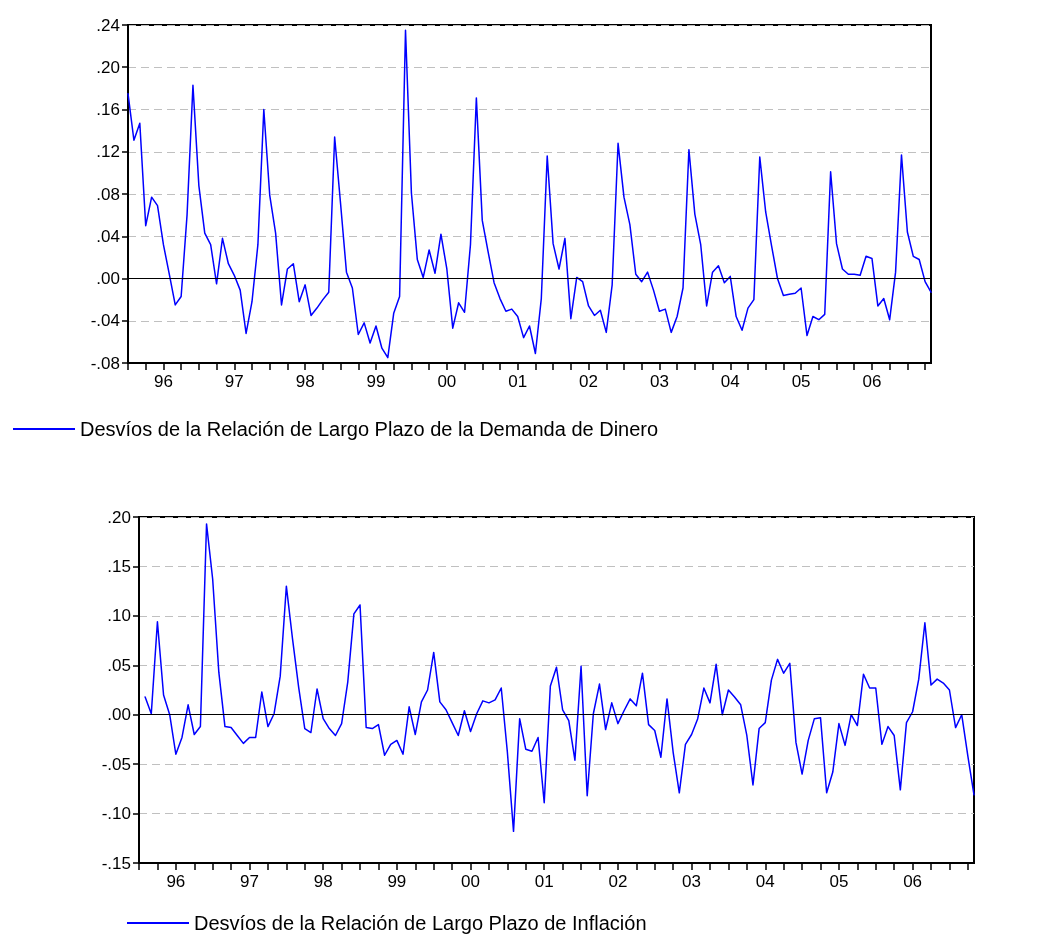 This screenshot has width=1056, height=939. What do you see at coordinates (108, 109) in the screenshot?
I see `y-tick-label: .16` at bounding box center [108, 109].